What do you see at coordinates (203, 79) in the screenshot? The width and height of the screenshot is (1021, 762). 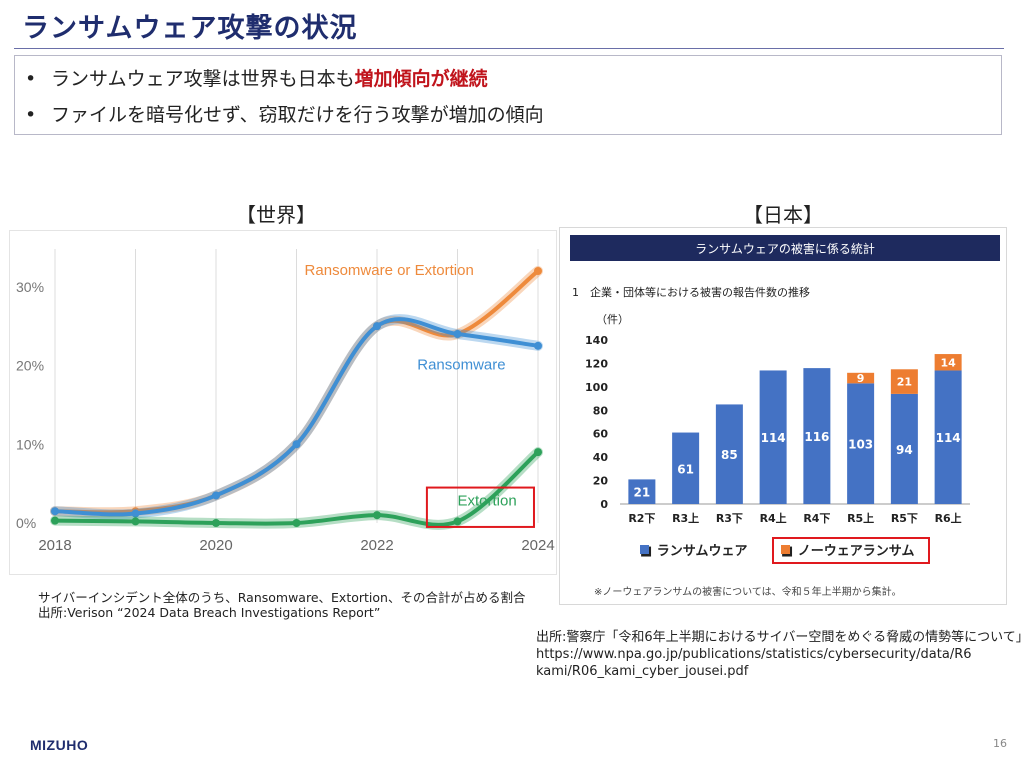 I see `bullet-1-text: ランサムウェア攻撃は世界も日本も` at bounding box center [203, 79].